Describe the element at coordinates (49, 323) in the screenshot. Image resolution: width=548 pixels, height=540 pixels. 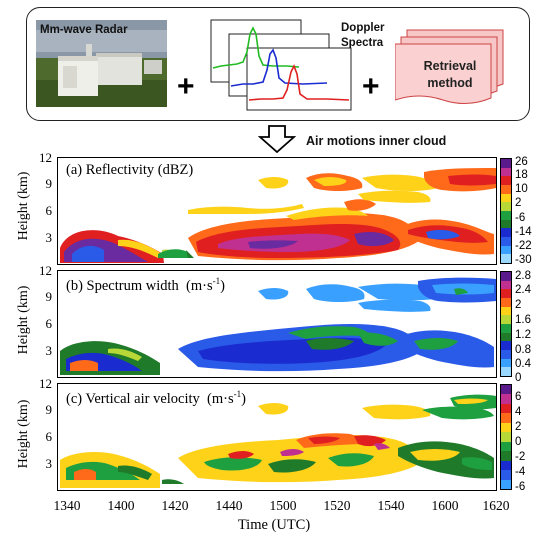
I see `ytick-b-6: 6` at that location.